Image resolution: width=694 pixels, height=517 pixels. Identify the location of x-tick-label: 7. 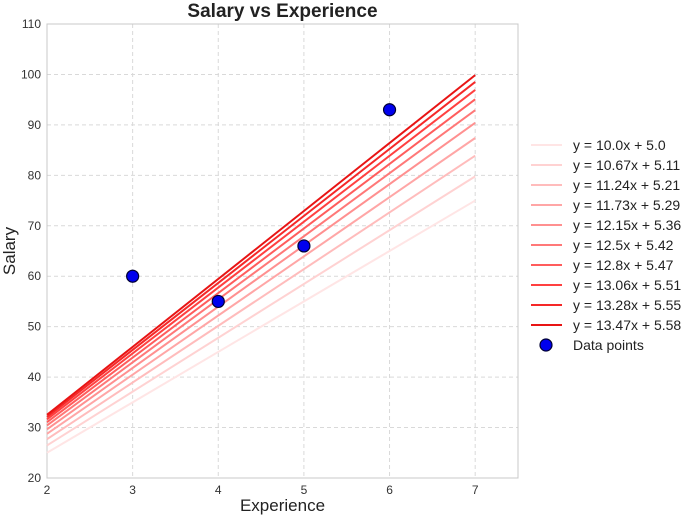
(475, 490).